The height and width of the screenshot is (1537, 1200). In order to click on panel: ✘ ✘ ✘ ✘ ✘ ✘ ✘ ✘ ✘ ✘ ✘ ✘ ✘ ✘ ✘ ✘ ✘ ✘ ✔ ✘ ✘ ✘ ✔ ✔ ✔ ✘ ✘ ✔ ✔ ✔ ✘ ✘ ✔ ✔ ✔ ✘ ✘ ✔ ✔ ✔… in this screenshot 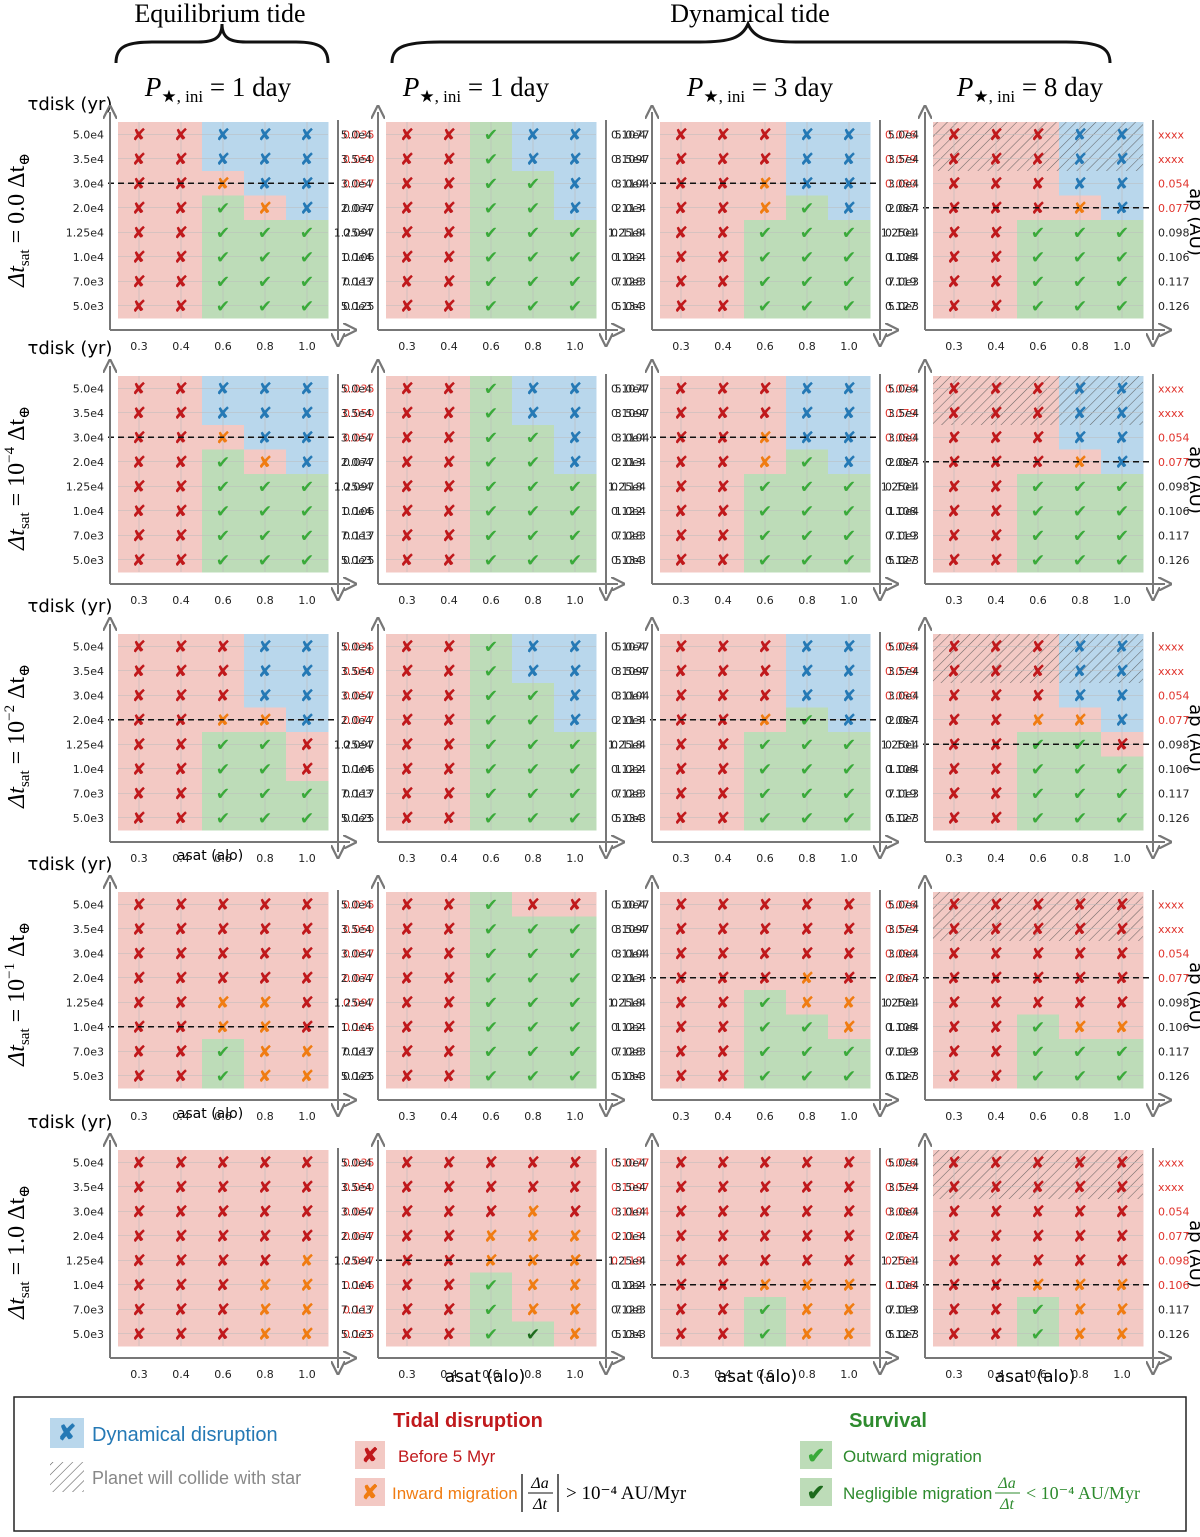, I will do `click(762, 486)`.